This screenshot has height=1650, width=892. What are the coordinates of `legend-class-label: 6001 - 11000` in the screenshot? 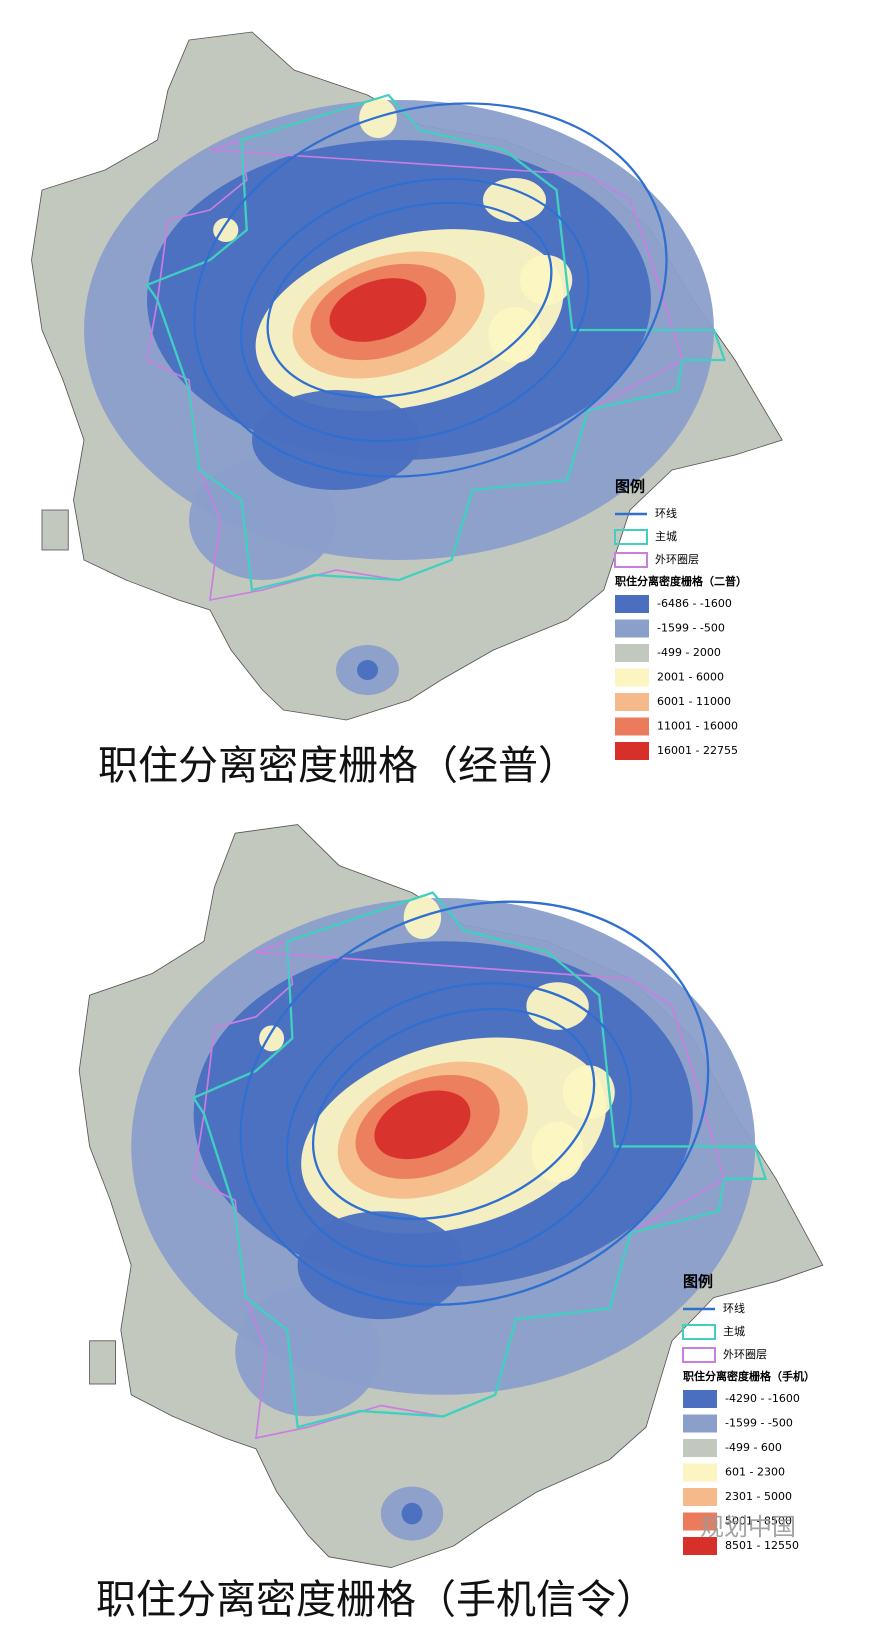 It's located at (694, 701).